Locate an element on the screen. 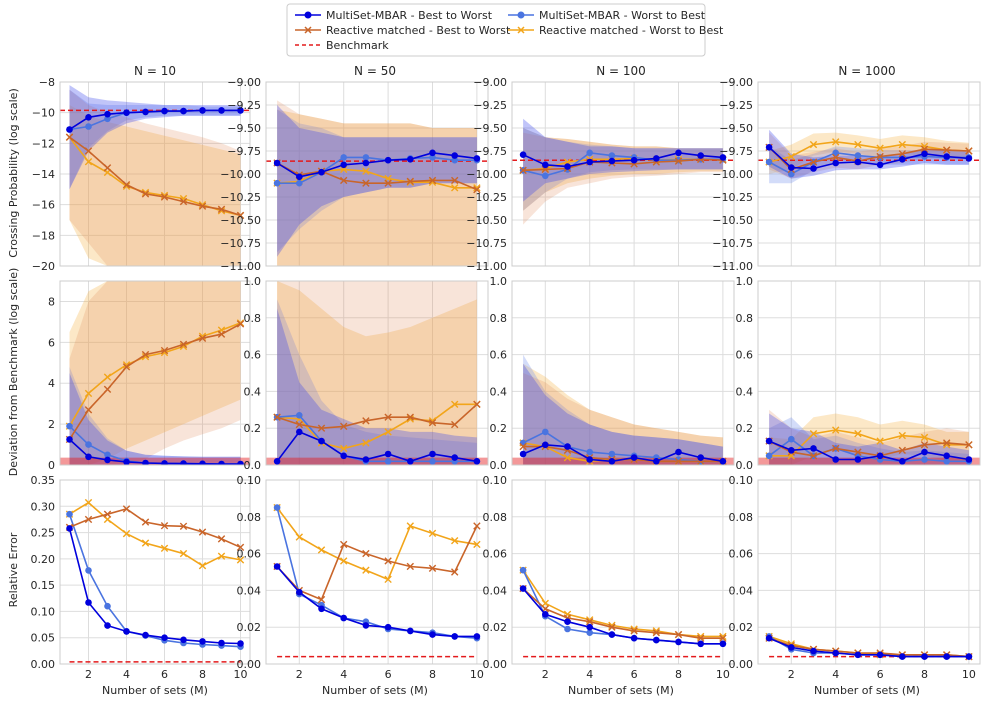  panel-r2-c1-ytick-label: 6 is located at coordinates (51, 342).